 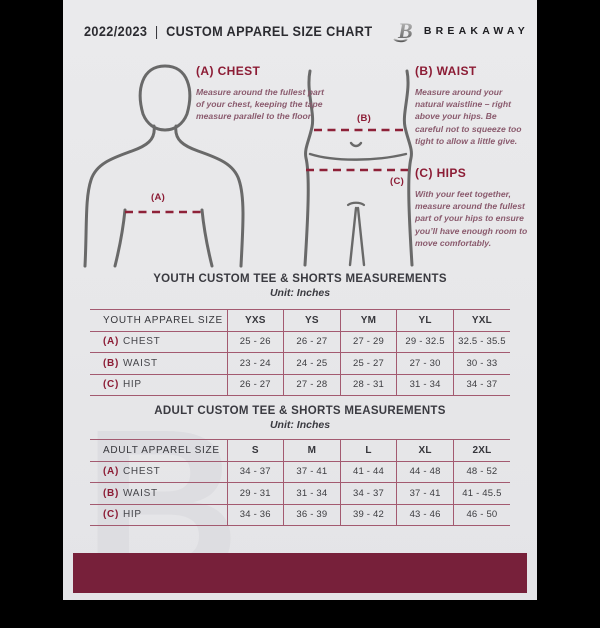 What do you see at coordinates (255, 450) in the screenshot?
I see `adult-size-s: S` at bounding box center [255, 450].